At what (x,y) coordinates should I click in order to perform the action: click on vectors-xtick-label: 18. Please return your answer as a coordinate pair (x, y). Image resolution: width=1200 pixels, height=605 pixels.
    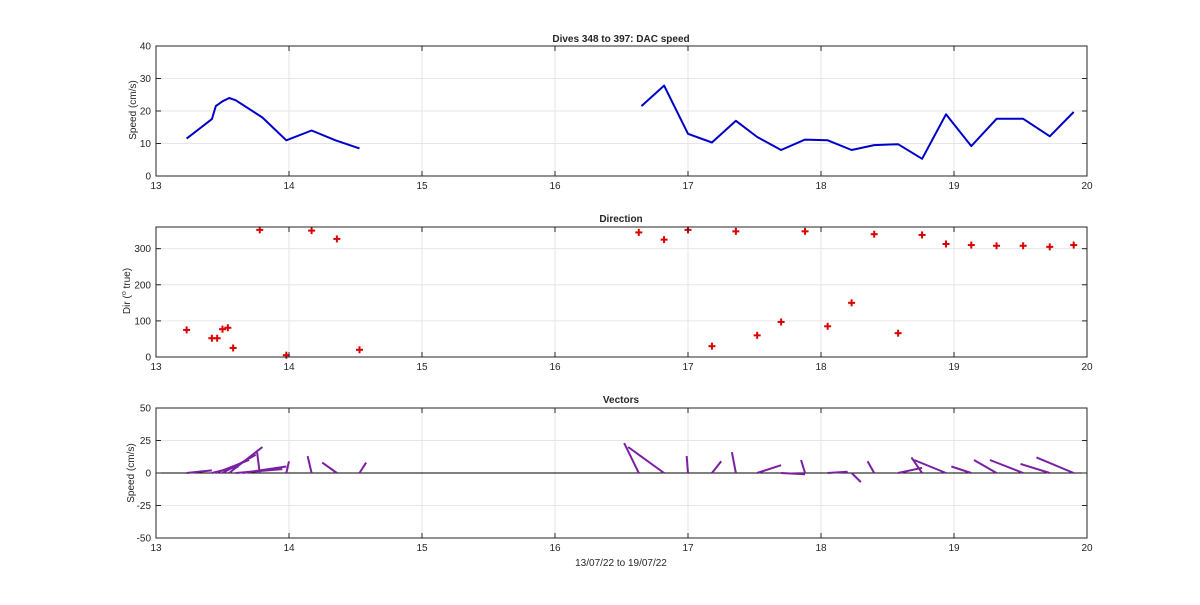
    Looking at the image, I should click on (821, 548).